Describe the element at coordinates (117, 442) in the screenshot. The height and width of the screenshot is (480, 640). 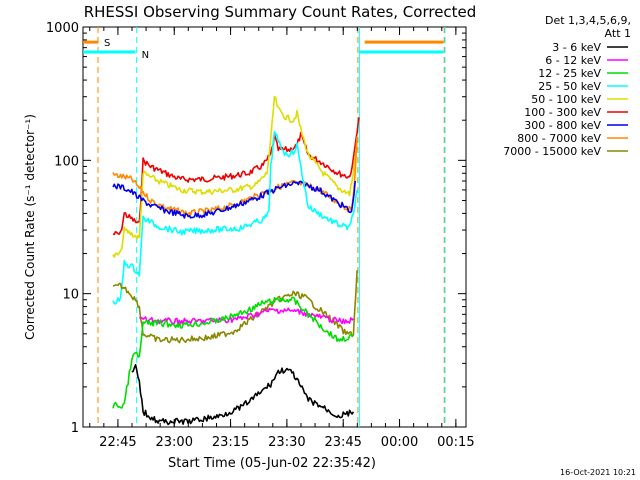
I see `x-tick-label: 22:45` at that location.